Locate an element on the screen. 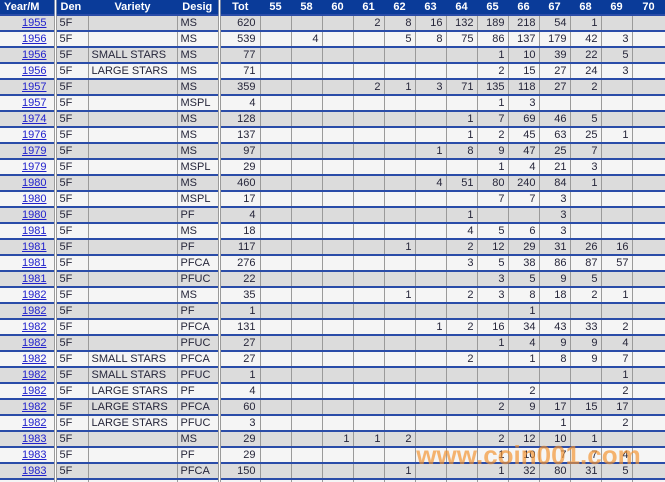 Image resolution: width=665 pixels, height=482 pixels. desig-cell: MSPL is located at coordinates (199, 167).